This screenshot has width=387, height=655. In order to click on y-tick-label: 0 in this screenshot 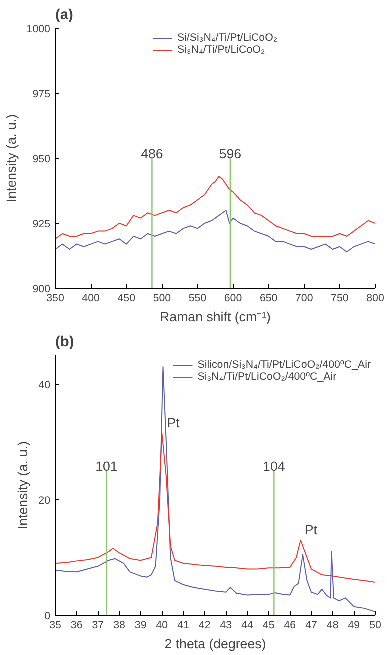, I will do `click(47, 616)`.